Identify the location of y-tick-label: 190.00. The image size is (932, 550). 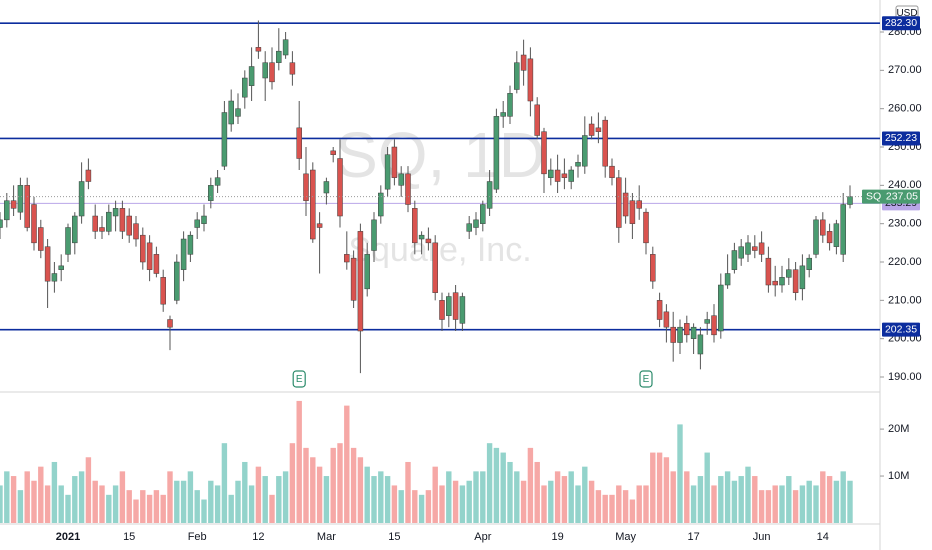
(905, 377).